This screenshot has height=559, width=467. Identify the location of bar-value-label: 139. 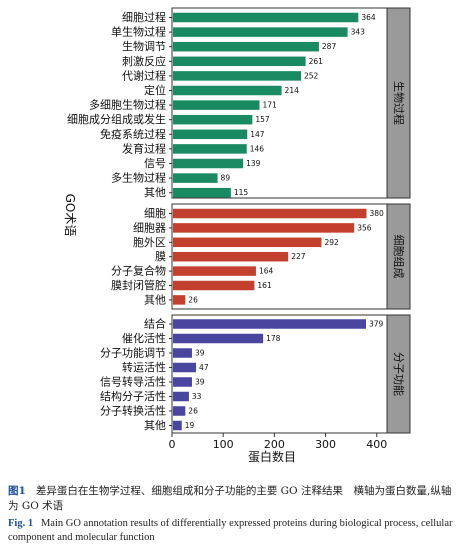
(253, 163).